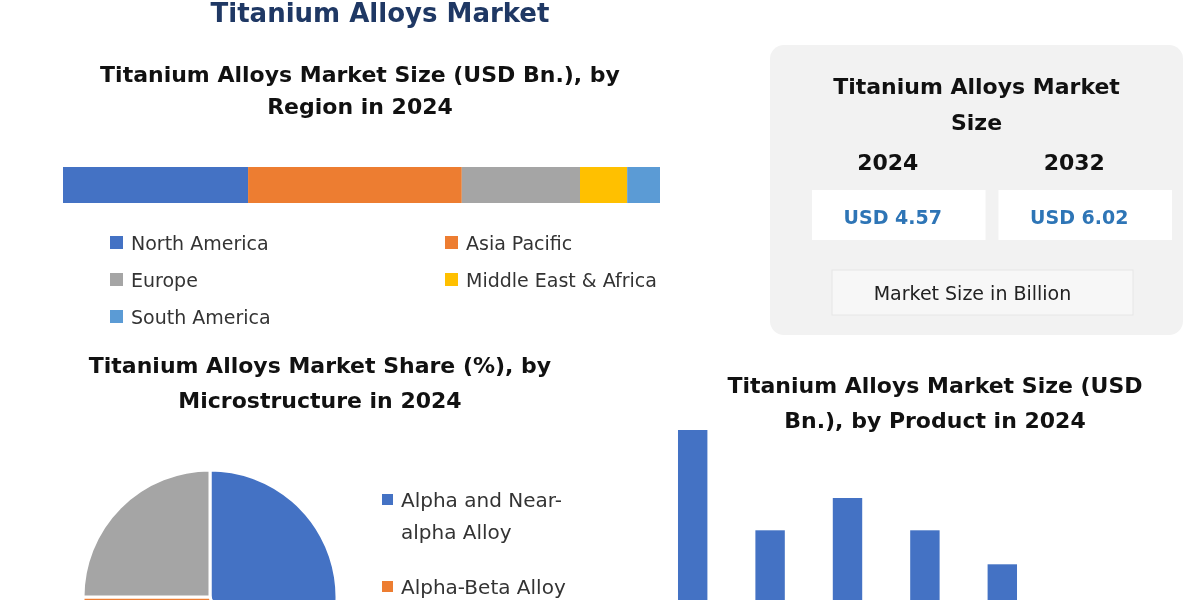  Describe the element at coordinates (481, 516) in the screenshot. I see `legend-label: Alpha and Near-alpha Alloy` at that location.